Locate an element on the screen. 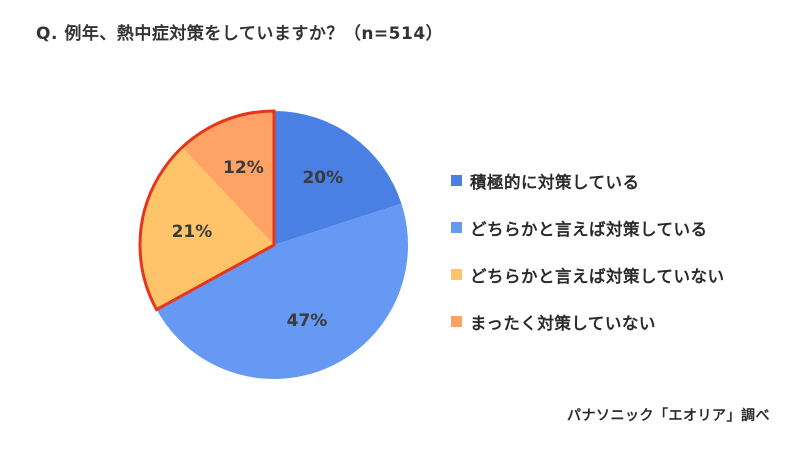 Image resolution: width=800 pixels, height=454 pixels. source-note: パナソニック「エオリア」調べ is located at coordinates (668, 416).